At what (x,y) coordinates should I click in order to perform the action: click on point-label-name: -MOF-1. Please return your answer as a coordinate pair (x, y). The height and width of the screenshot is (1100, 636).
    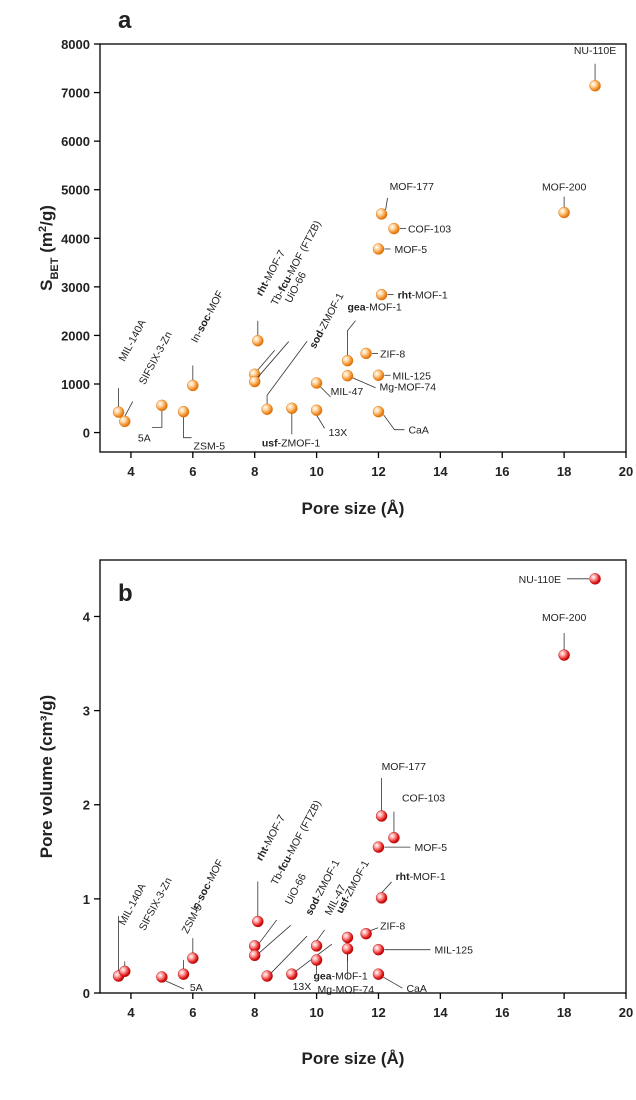
    Looking at the image, I should click on (384, 308).